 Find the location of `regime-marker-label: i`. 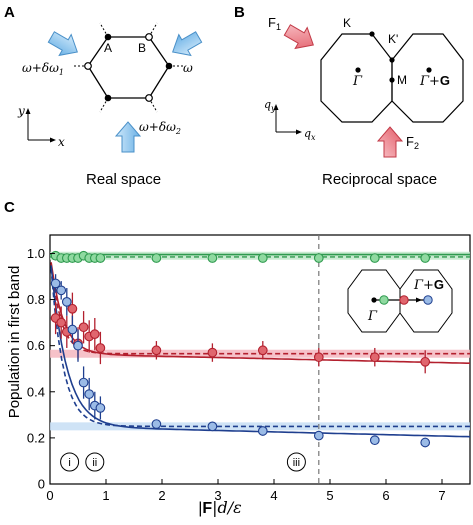

regime-marker-label: i is located at coordinates (69, 463).